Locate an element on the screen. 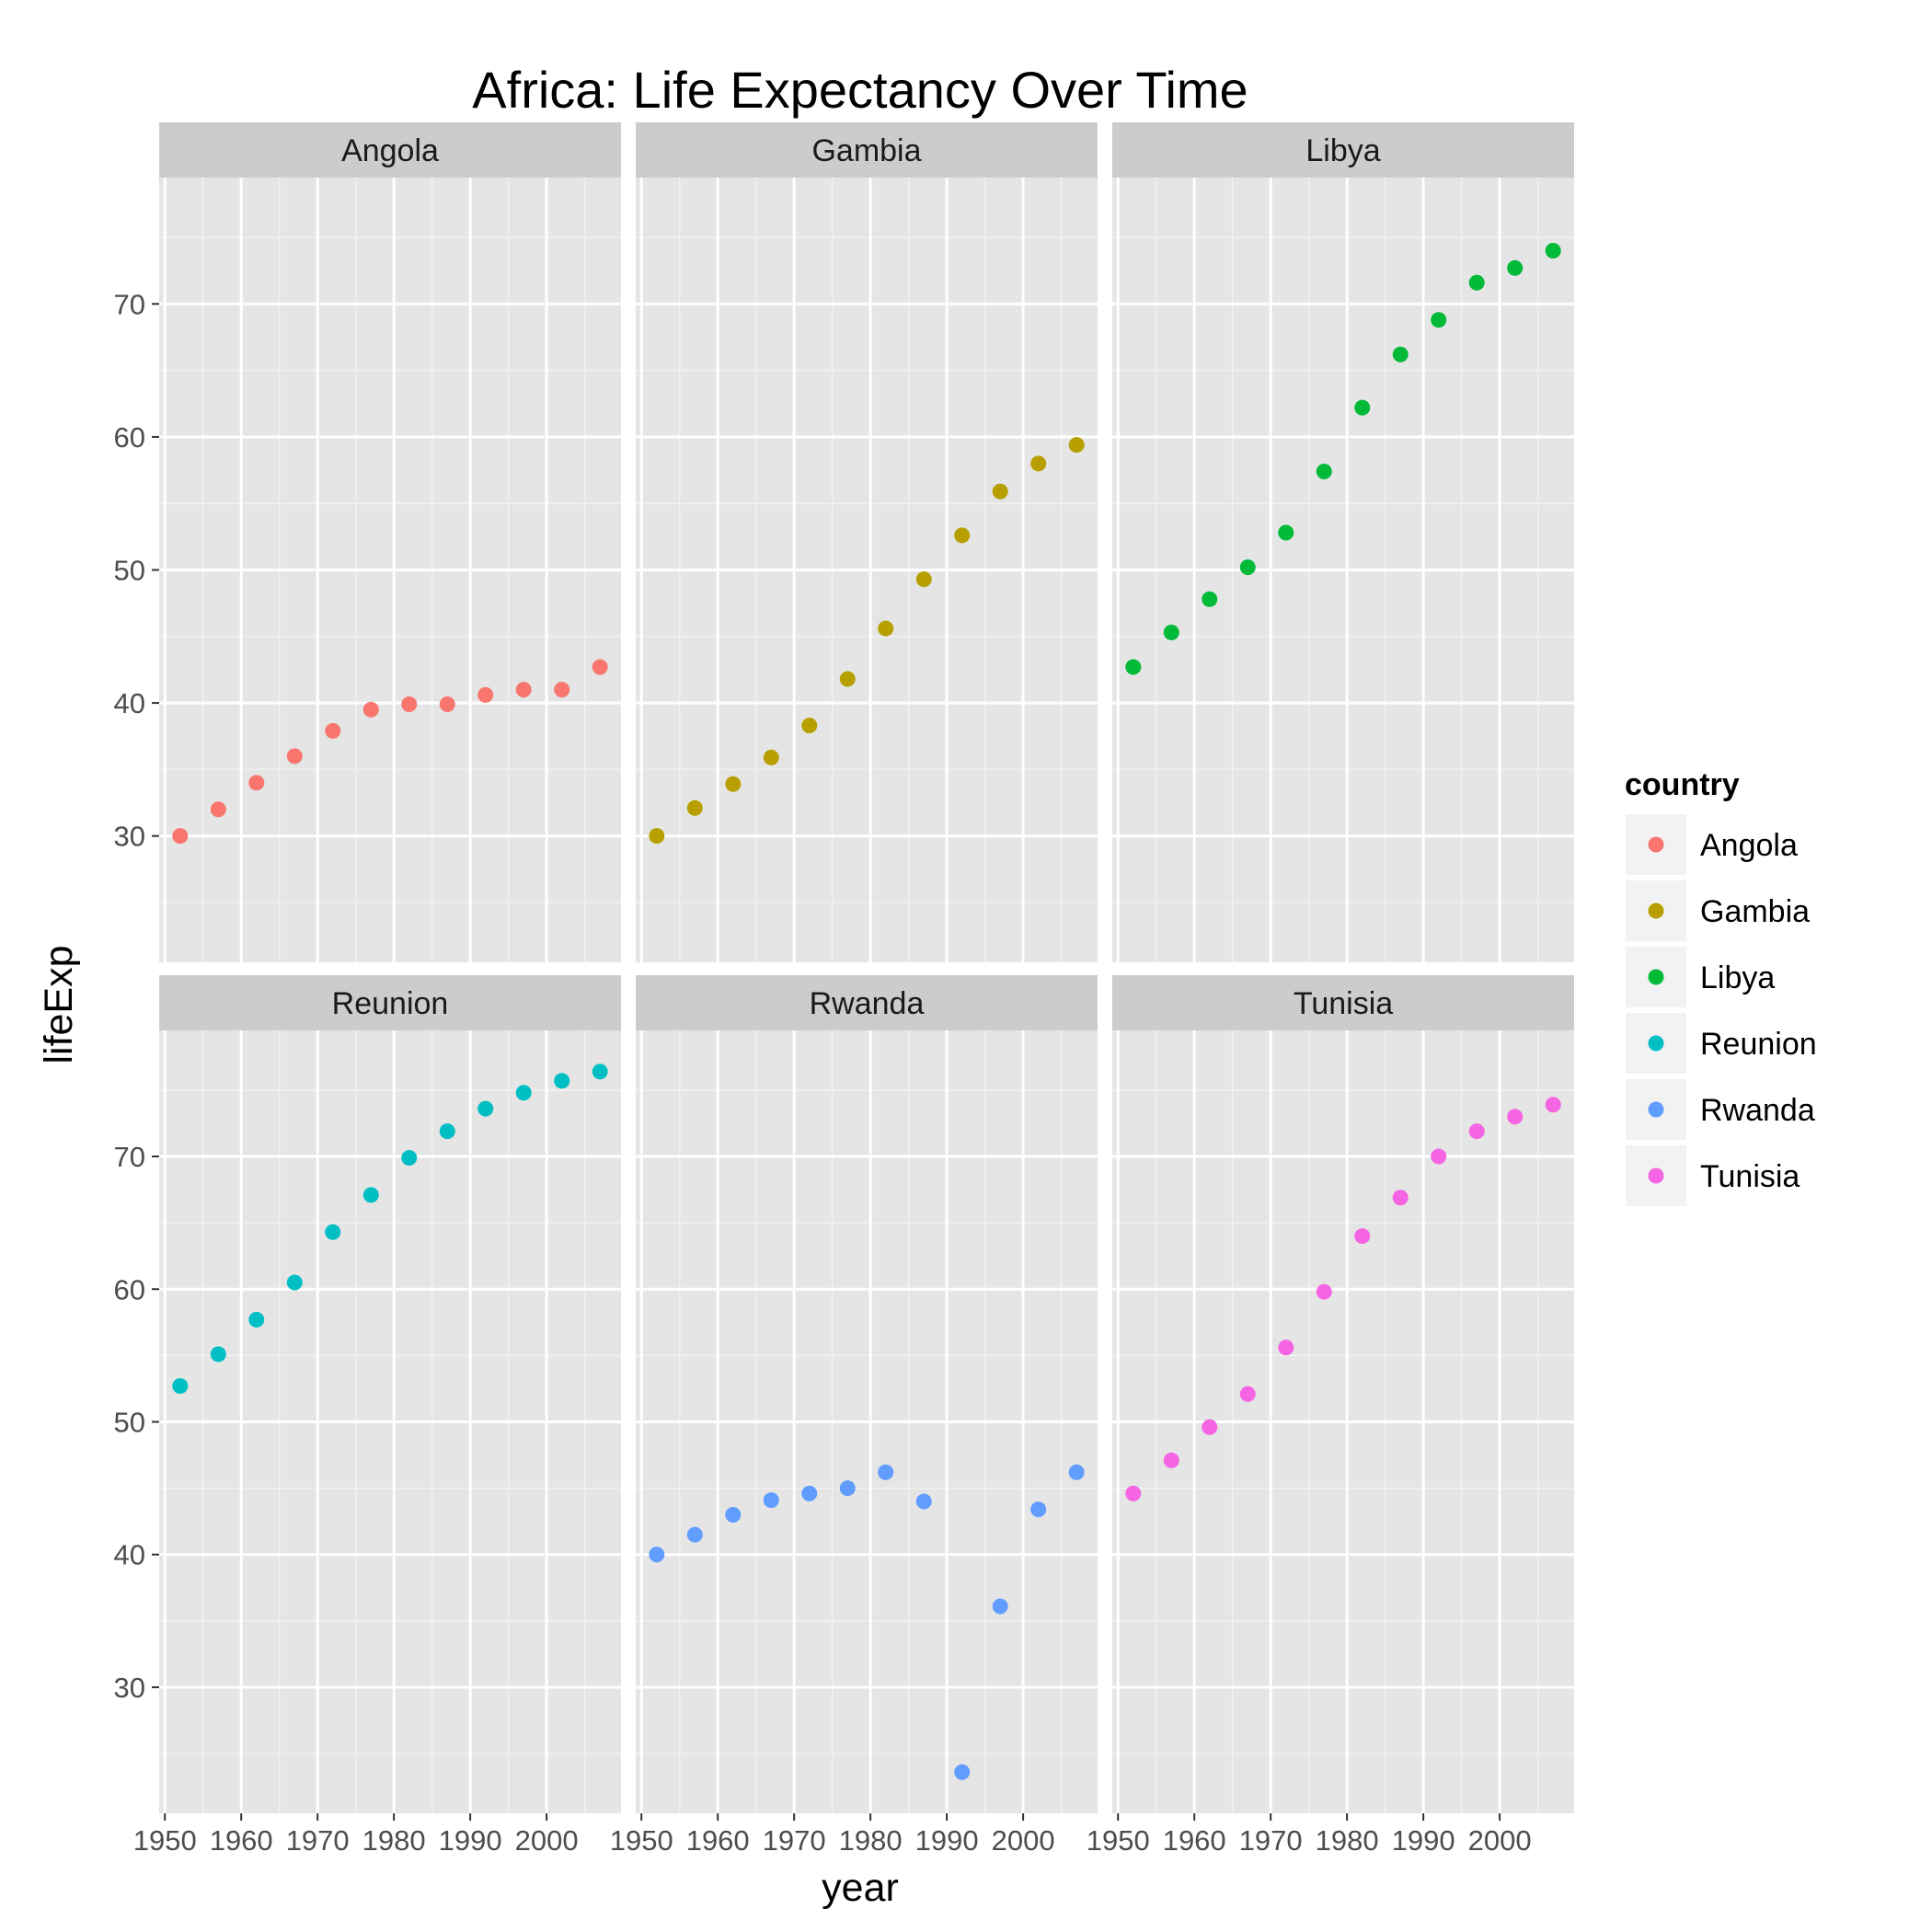 The width and height of the screenshot is (1932, 1932). facet-strip-label: Tunisia is located at coordinates (1343, 1003).